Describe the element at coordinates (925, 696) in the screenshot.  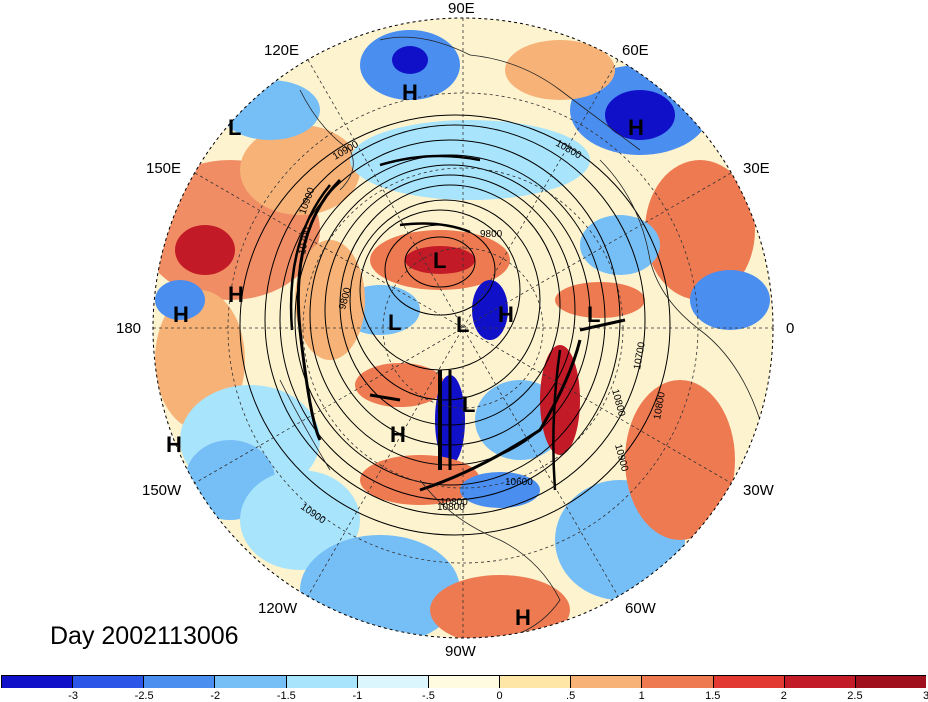
I see `colorbar-tick: 3` at that location.